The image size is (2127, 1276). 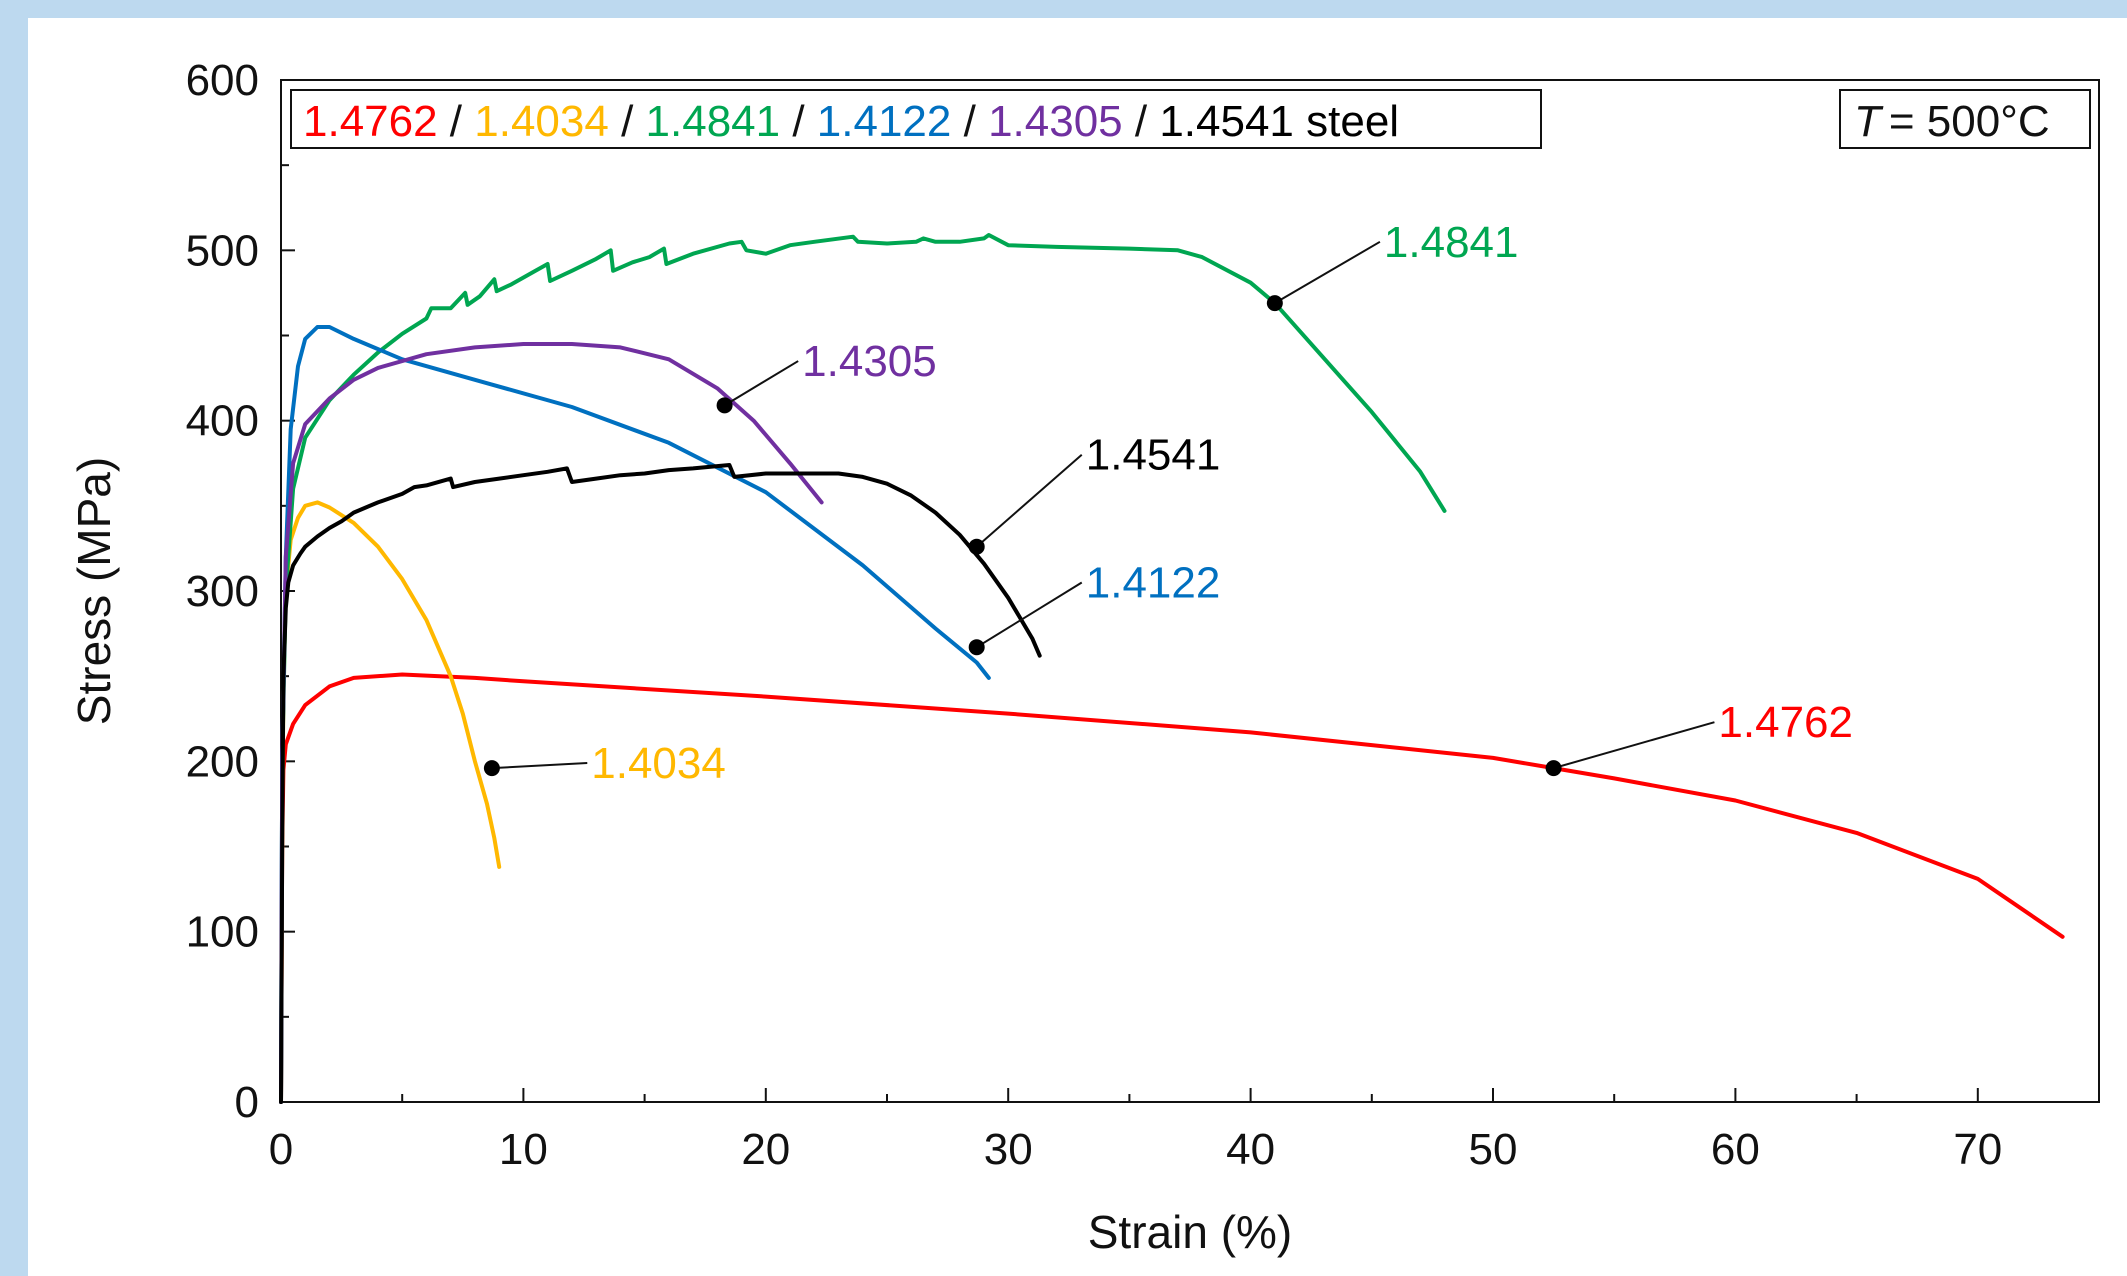 What do you see at coordinates (765, 1149) in the screenshot?
I see `x-tick-label: 20` at bounding box center [765, 1149].